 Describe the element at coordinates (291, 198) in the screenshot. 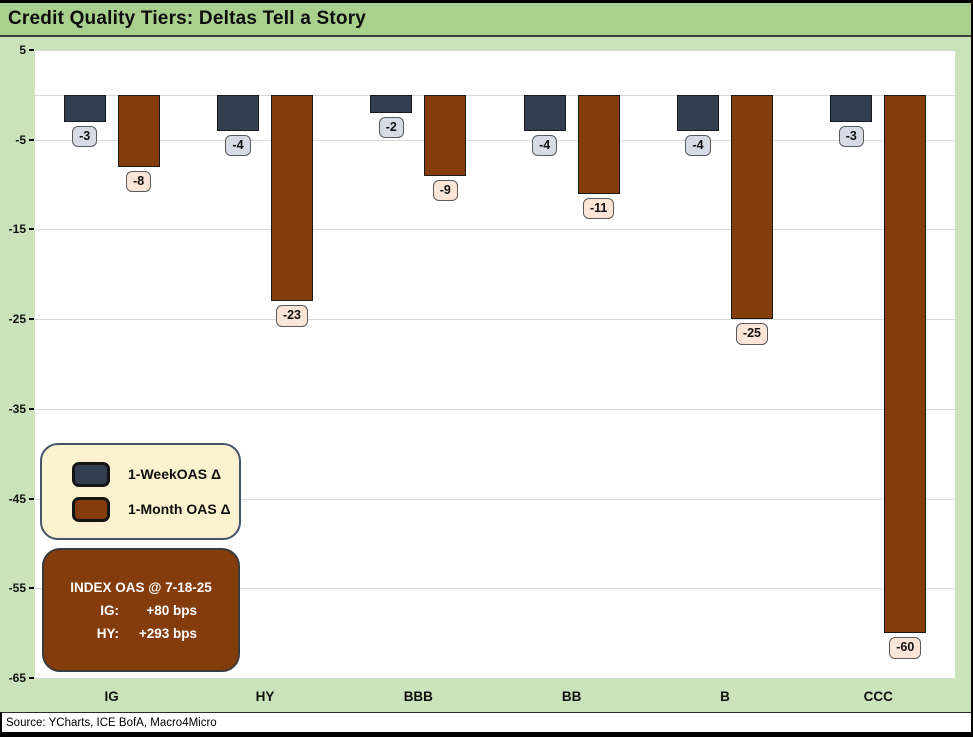

I see `bar-month-hy` at that location.